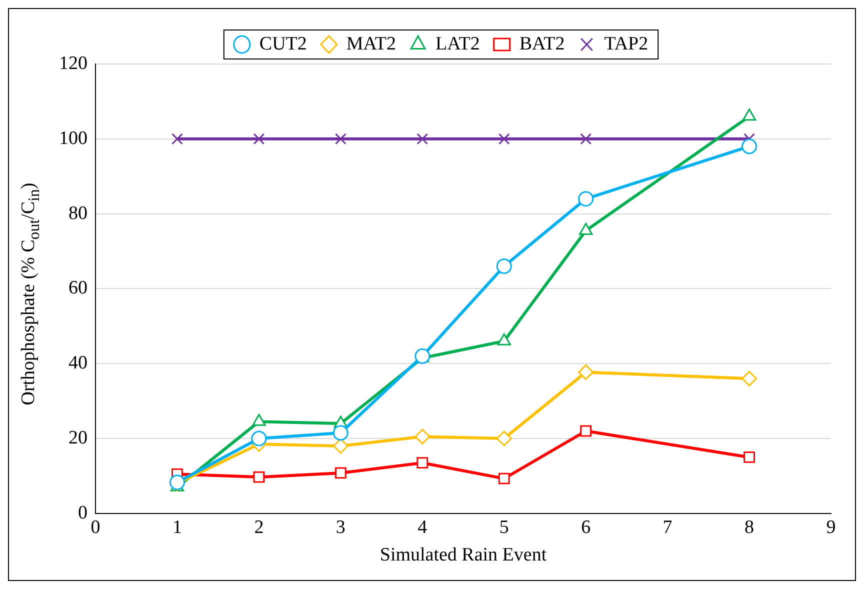 This screenshot has width=868, height=591. I want to click on legend-label: MAT2, so click(371, 43).